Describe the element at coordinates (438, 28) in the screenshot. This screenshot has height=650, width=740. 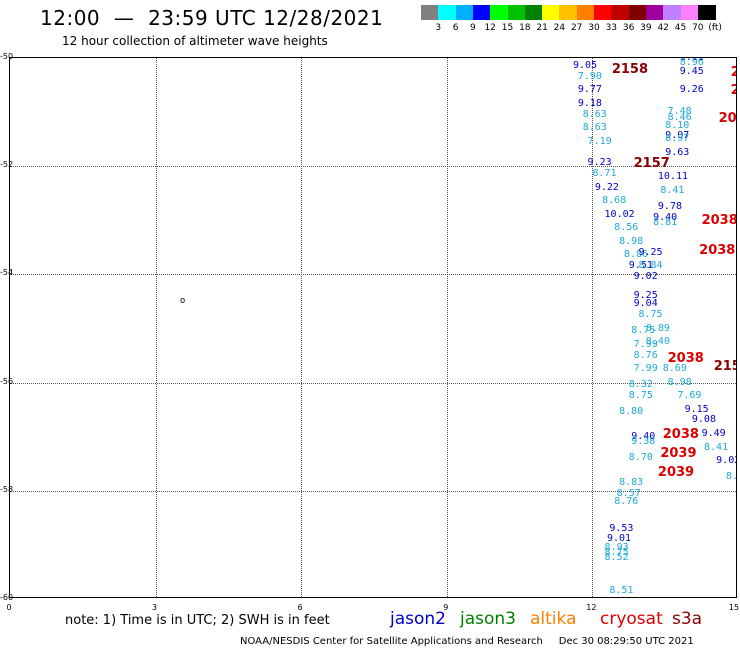
I see `legend-label: 3` at that location.